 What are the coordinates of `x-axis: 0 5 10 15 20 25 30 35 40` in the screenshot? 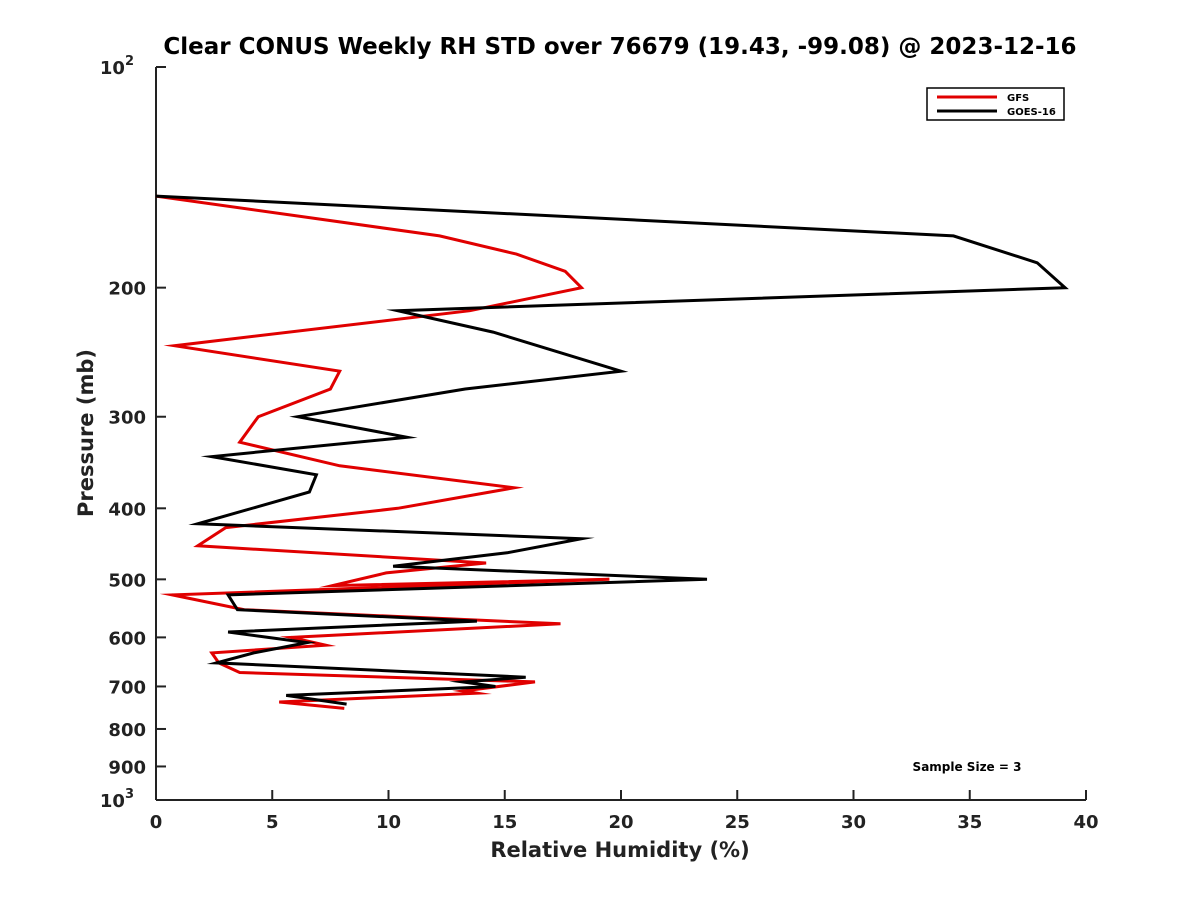 It's located at (624, 811).